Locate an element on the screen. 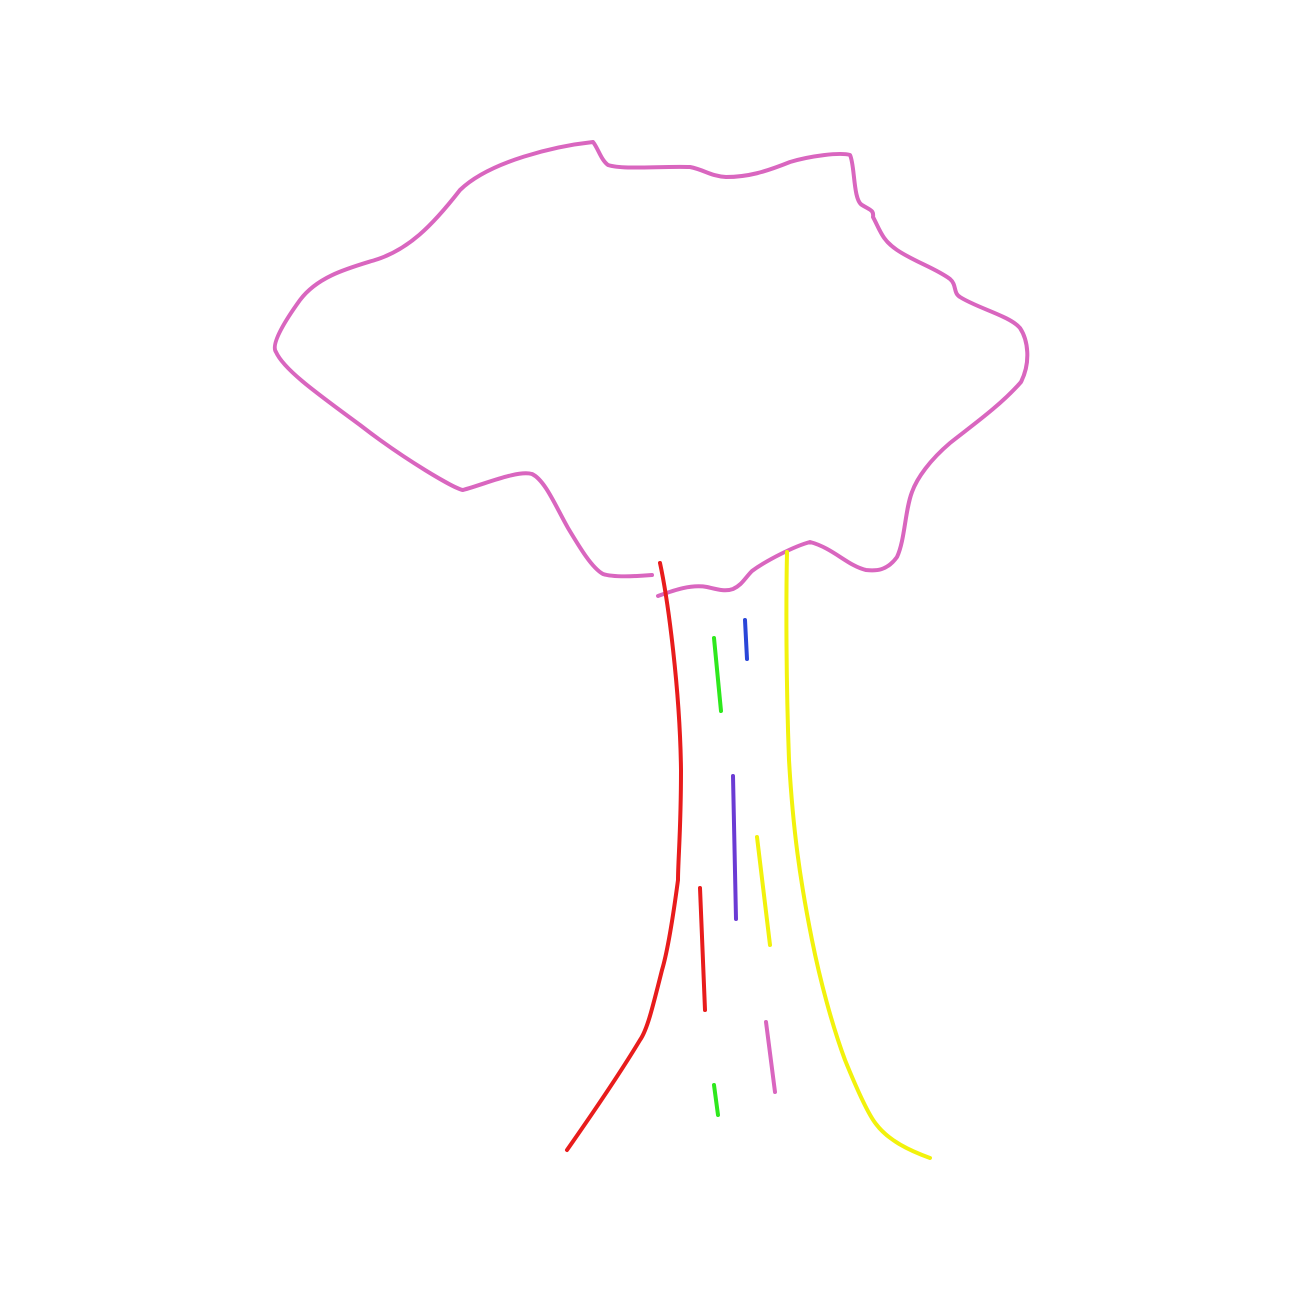 The width and height of the screenshot is (1300, 1300). bark-mark-pink is located at coordinates (770, 1057).